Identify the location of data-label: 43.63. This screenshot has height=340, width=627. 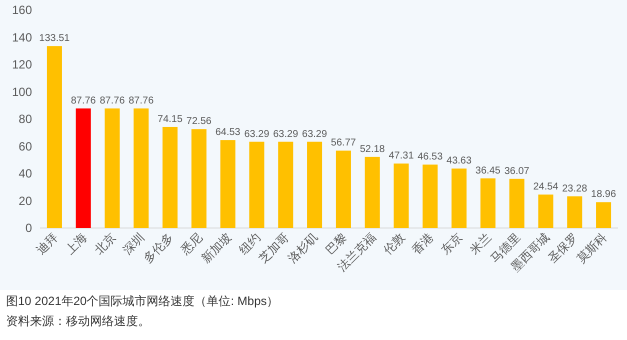
(459, 161).